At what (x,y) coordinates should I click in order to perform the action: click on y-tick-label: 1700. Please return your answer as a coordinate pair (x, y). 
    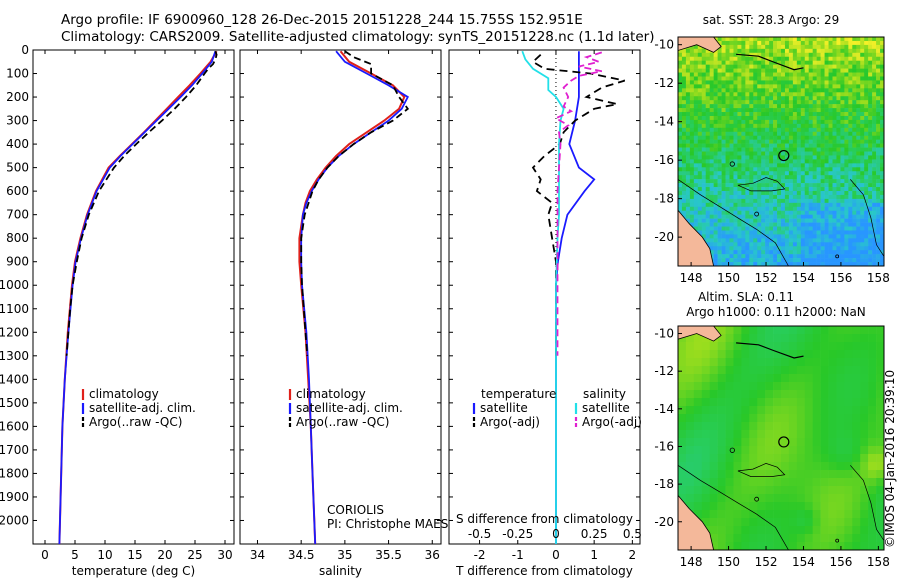
    Looking at the image, I should click on (14, 450).